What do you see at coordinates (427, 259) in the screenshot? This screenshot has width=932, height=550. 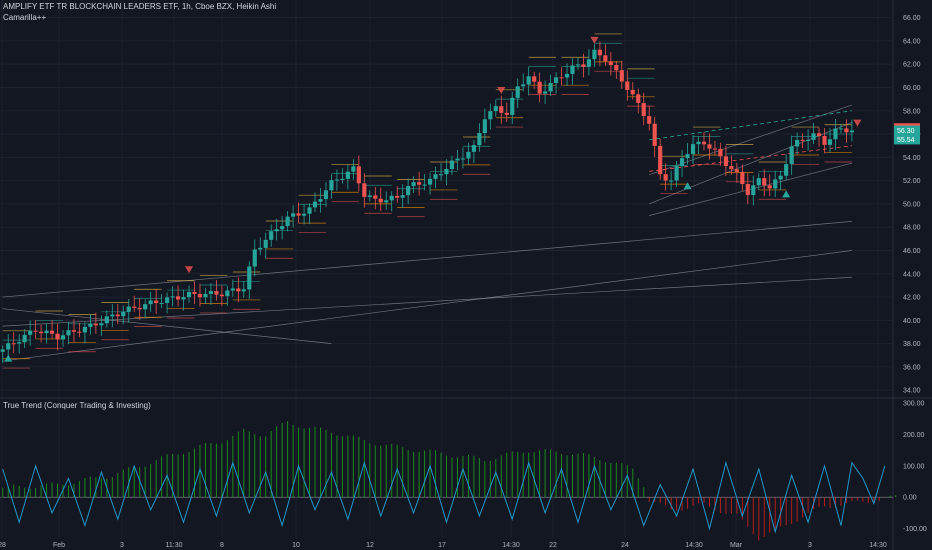 I see `trendline` at bounding box center [427, 259].